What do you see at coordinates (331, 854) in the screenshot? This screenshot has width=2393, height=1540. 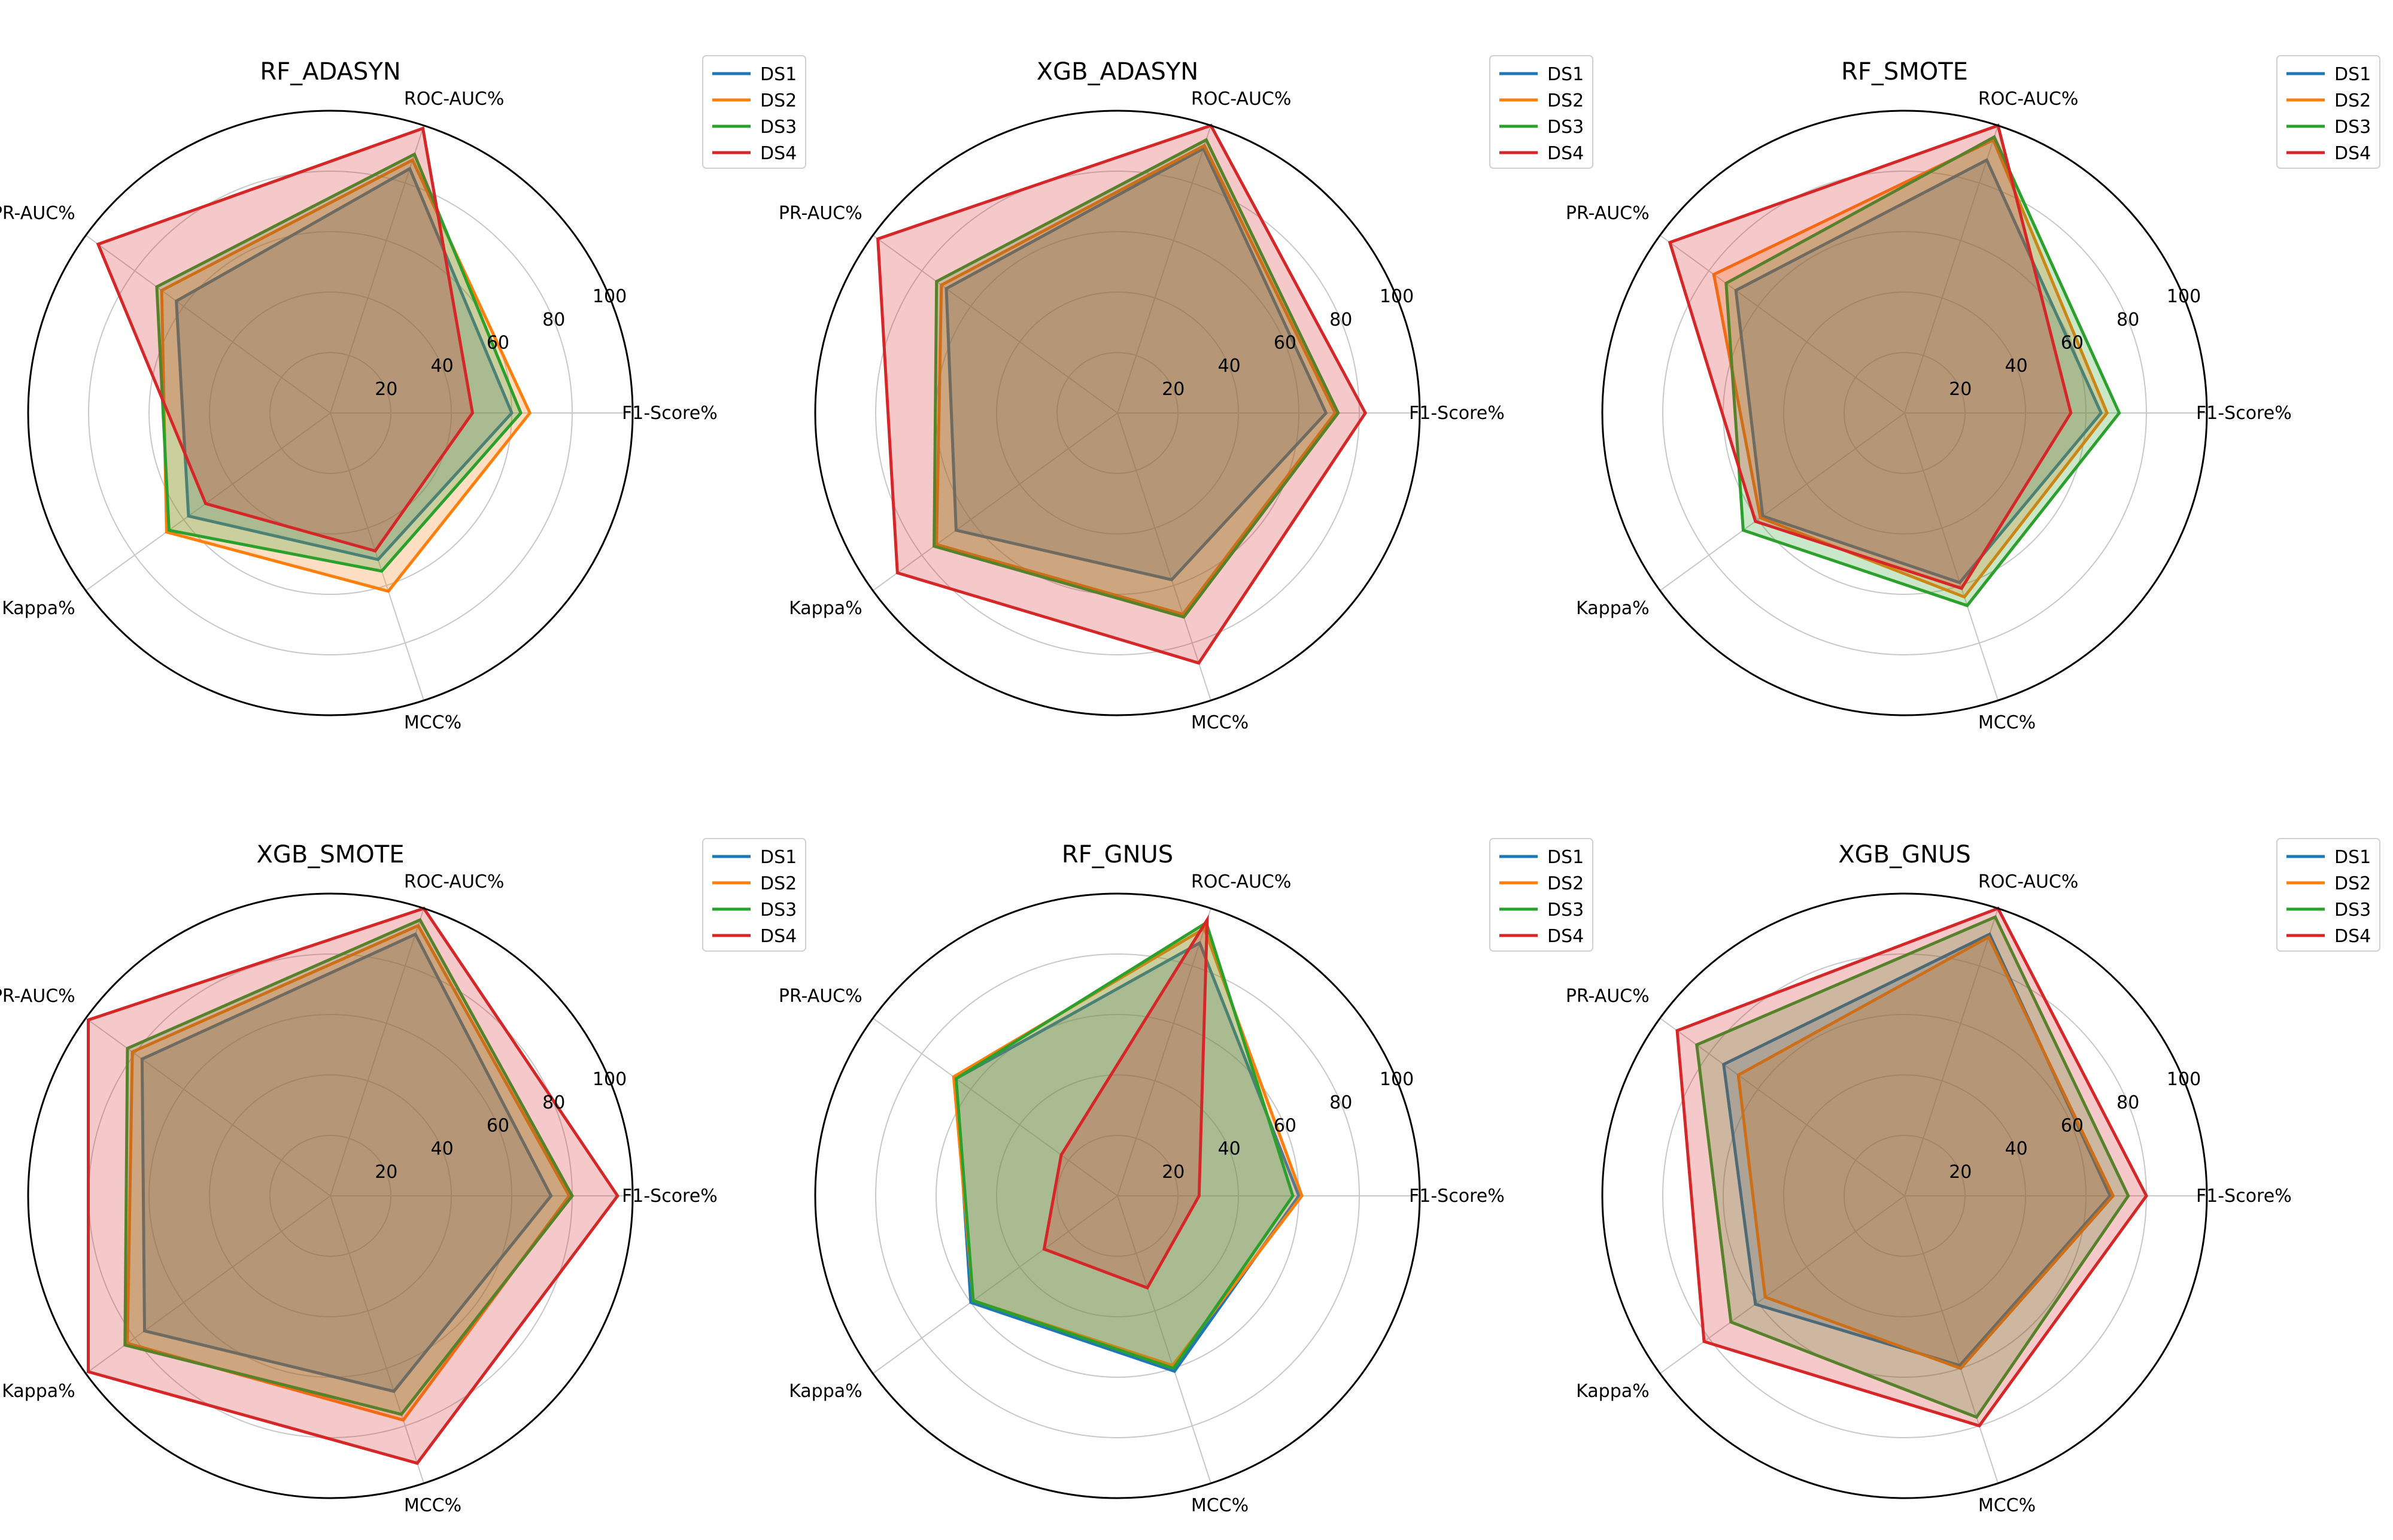 I see `chart-title: XGB_SMOTE` at bounding box center [331, 854].